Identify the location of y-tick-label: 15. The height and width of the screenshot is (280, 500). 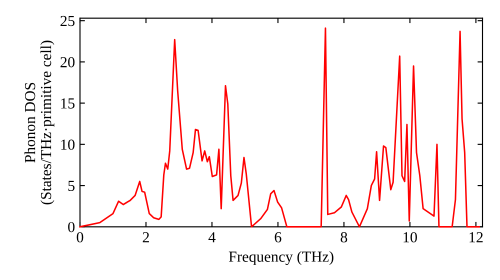
(68, 103).